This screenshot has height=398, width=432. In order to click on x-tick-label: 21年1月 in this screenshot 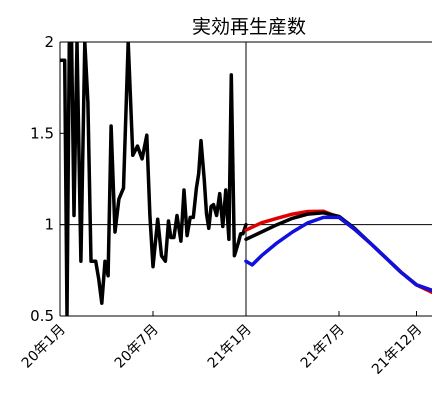, I will do `click(230, 347)`.